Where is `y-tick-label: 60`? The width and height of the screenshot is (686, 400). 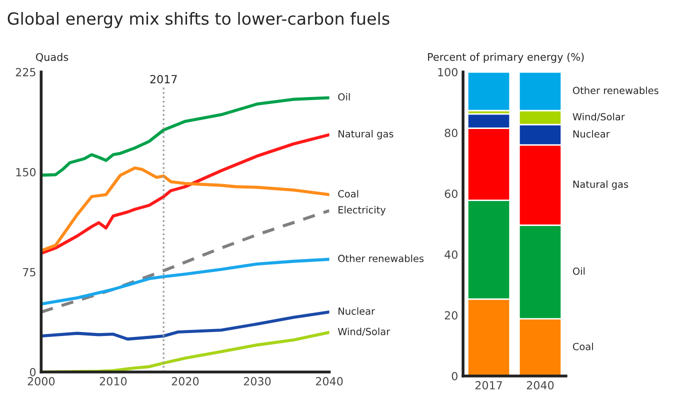
y-tick-label: 60 is located at coordinates (451, 194).